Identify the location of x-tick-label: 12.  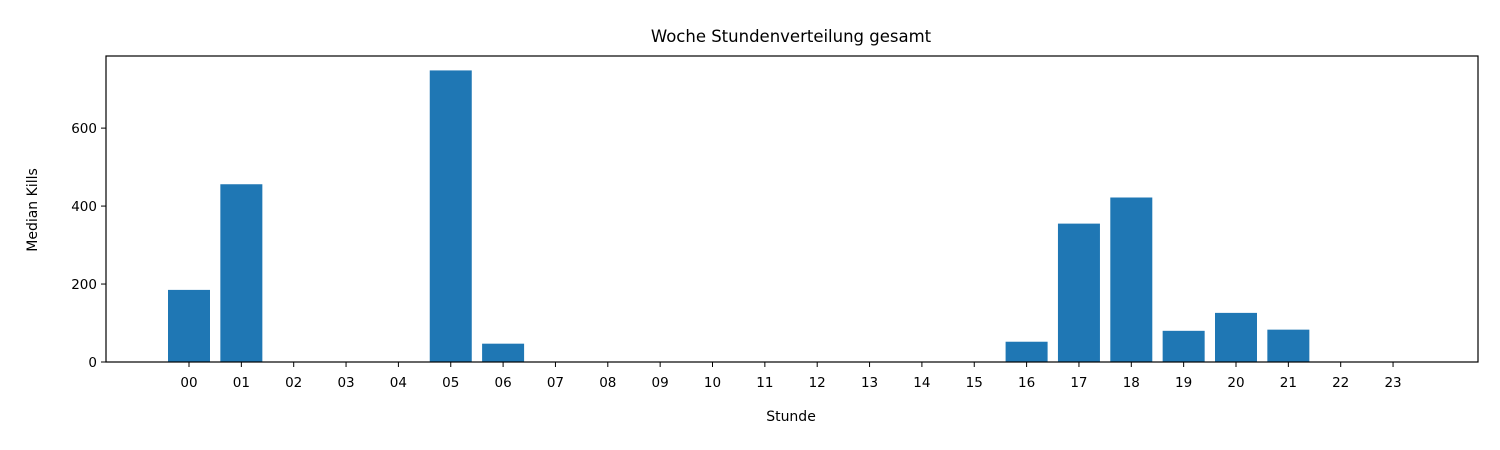
(817, 383).